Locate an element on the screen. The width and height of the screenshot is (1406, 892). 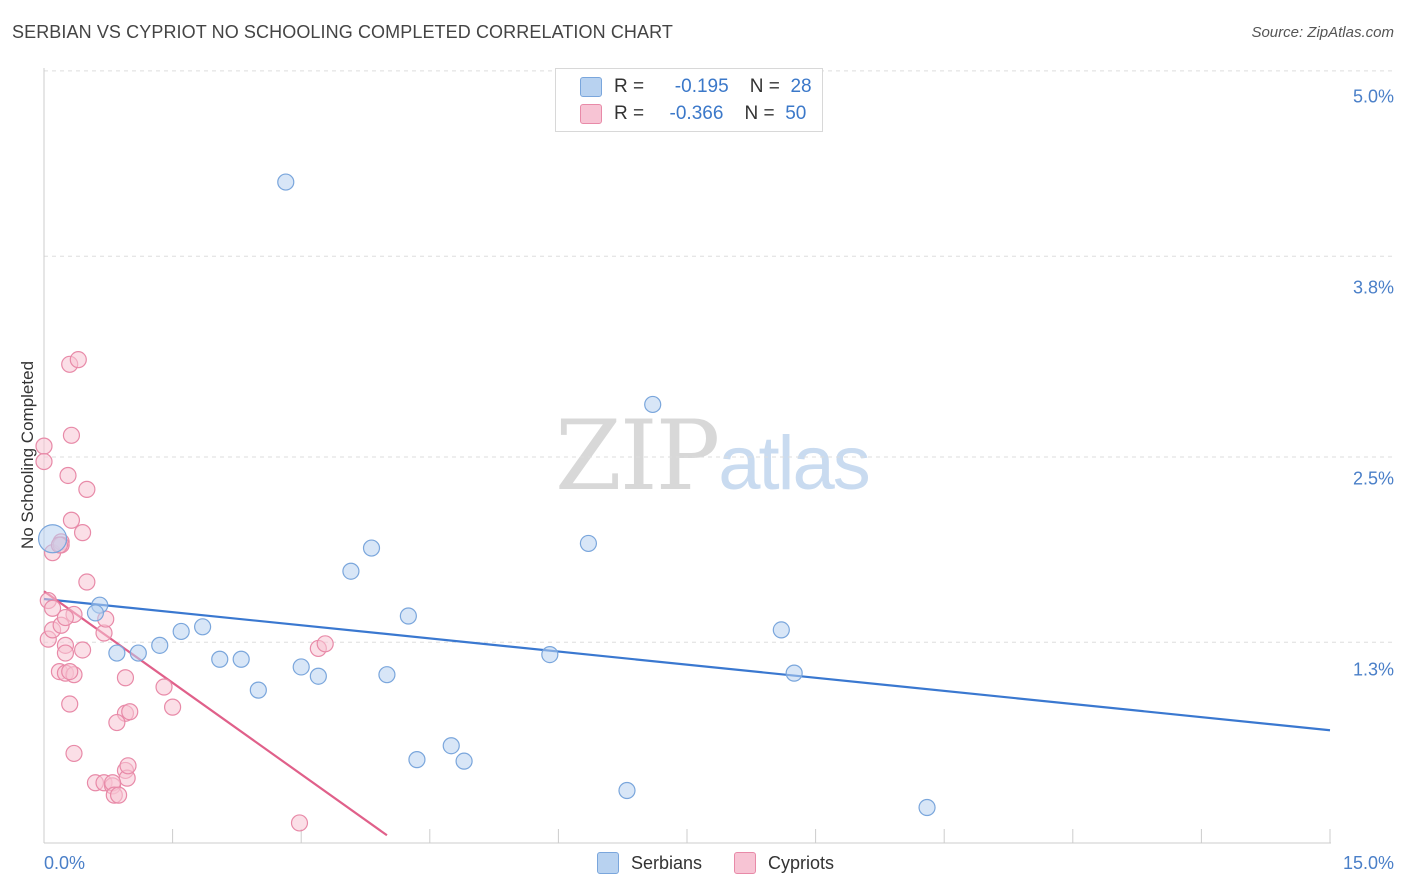
y-axis-label: No Schooling Completed is located at coordinates (27, 455).